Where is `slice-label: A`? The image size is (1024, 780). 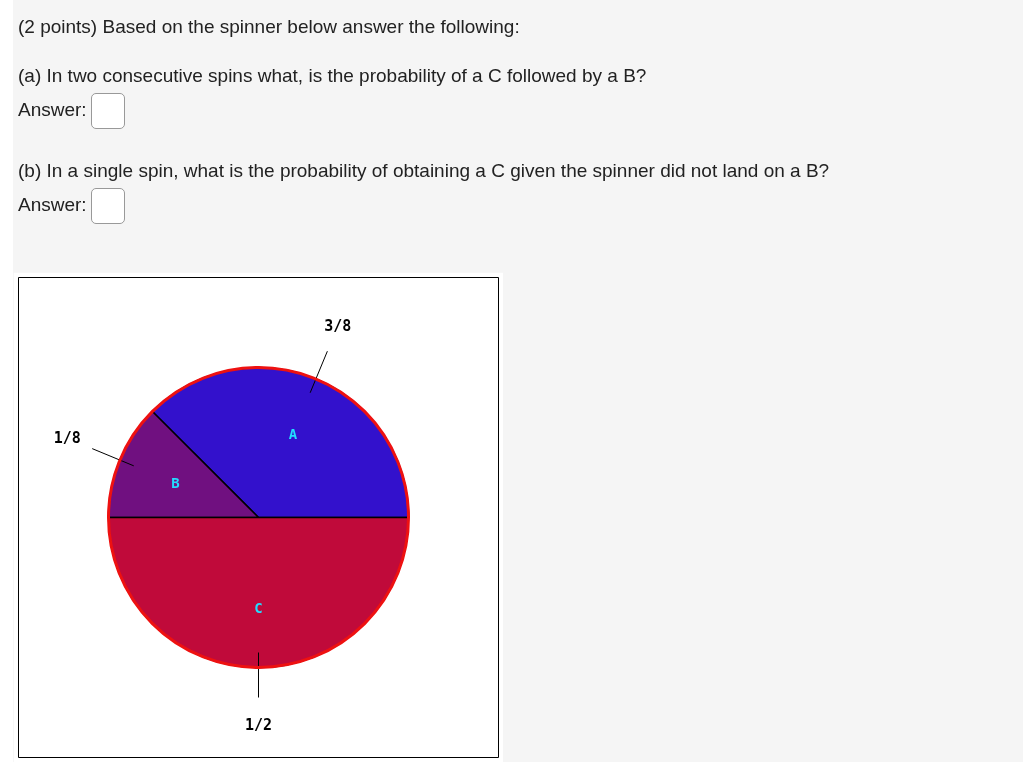 slice-label: A is located at coordinates (293, 434).